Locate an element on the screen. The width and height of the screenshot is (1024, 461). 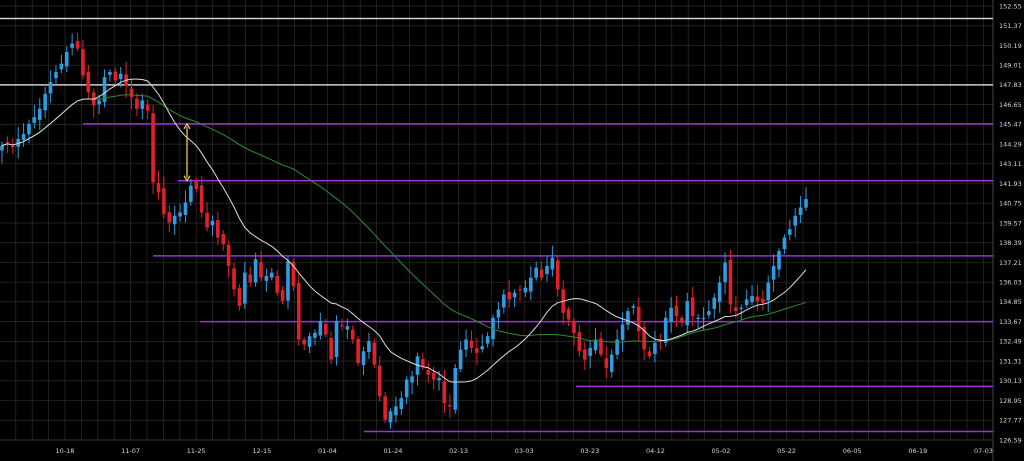
x-tick-label: 03-23 is located at coordinates (589, 451).